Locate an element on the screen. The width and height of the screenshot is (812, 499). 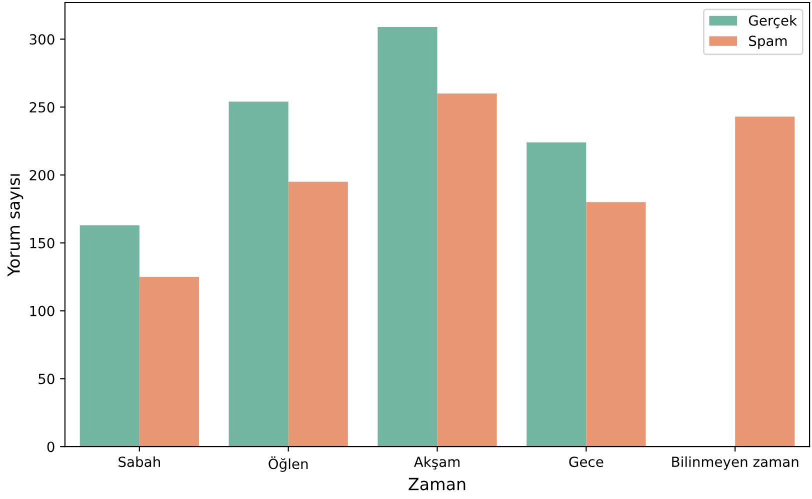
y-tick-label: 50 is located at coordinates (46, 379).